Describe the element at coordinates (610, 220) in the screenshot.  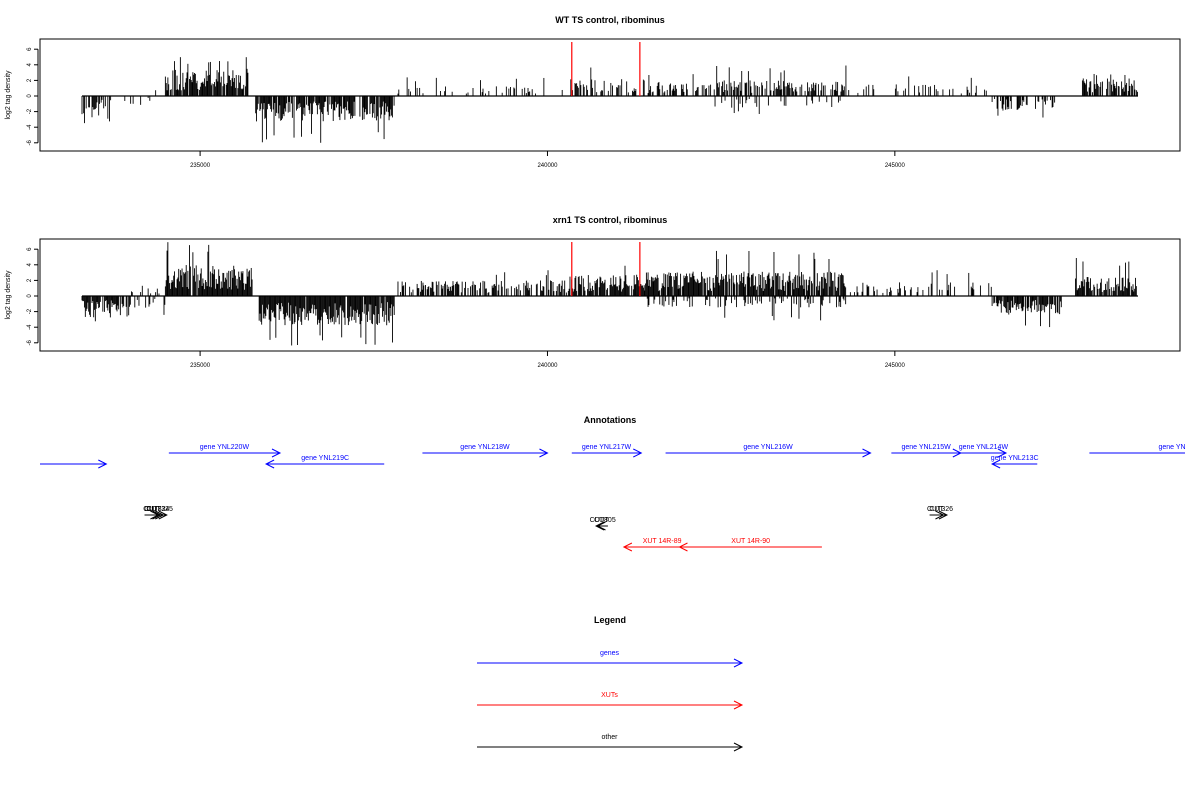
I see `panel-title-xrn1: xrn1 TS control, ribominus` at that location.